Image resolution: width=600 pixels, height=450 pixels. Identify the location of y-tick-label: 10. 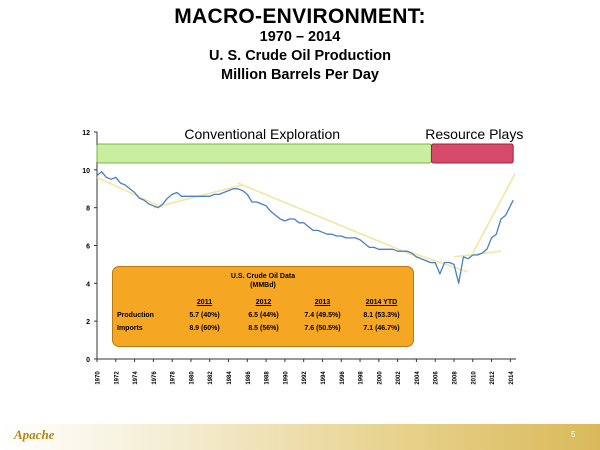
(86, 171).